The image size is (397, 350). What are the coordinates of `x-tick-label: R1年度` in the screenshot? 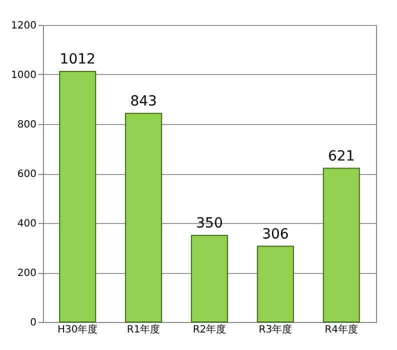 It's located at (143, 330).